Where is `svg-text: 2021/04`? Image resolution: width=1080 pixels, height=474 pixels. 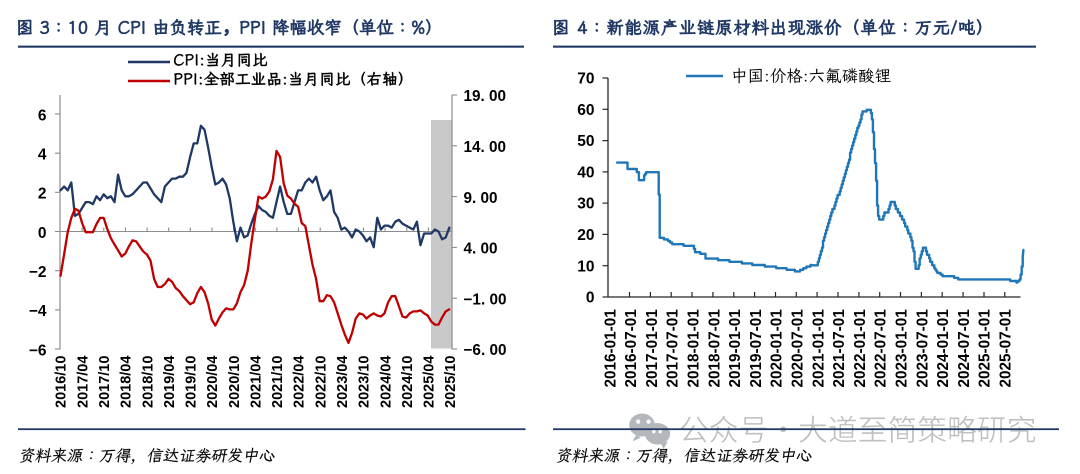
svg-text: 2021/04 is located at coordinates (257, 382).